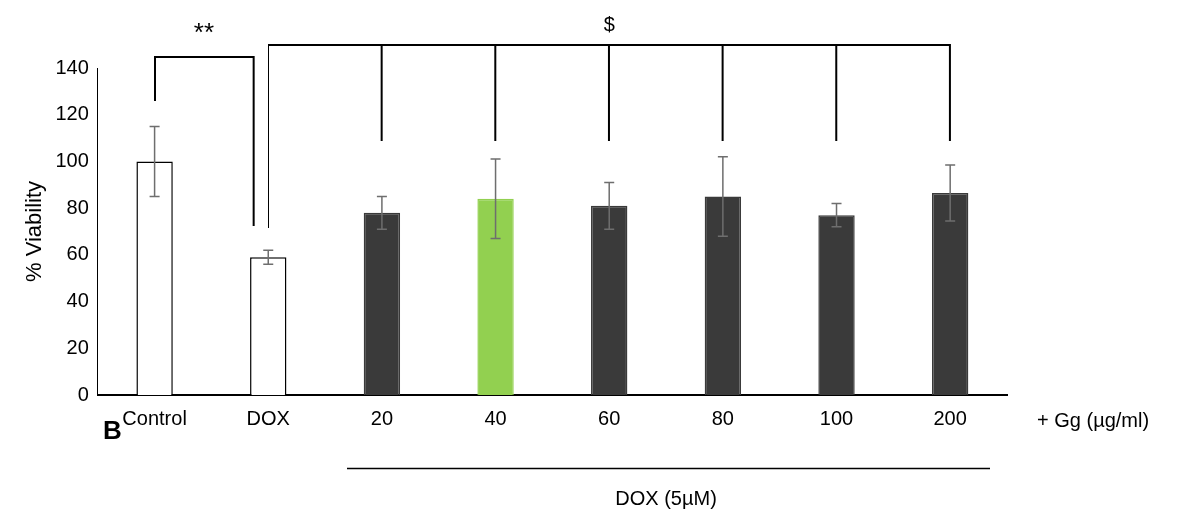 Image resolution: width=1185 pixels, height=519 pixels. What do you see at coordinates (72, 159) in the screenshot?
I see `y-tick-label: 100` at bounding box center [72, 159].